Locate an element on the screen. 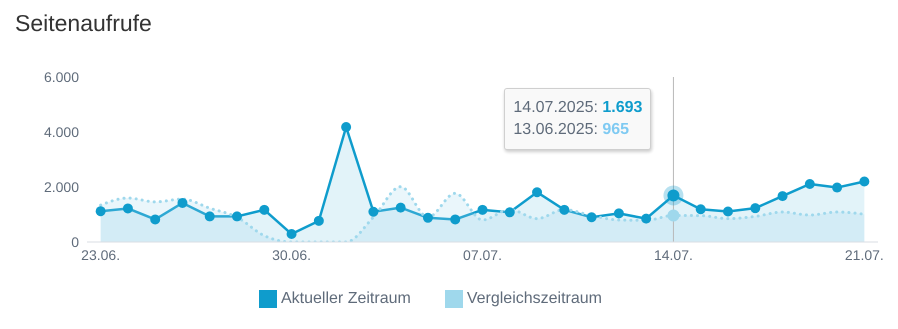  y-tick-label: 6.000 is located at coordinates (62, 76).